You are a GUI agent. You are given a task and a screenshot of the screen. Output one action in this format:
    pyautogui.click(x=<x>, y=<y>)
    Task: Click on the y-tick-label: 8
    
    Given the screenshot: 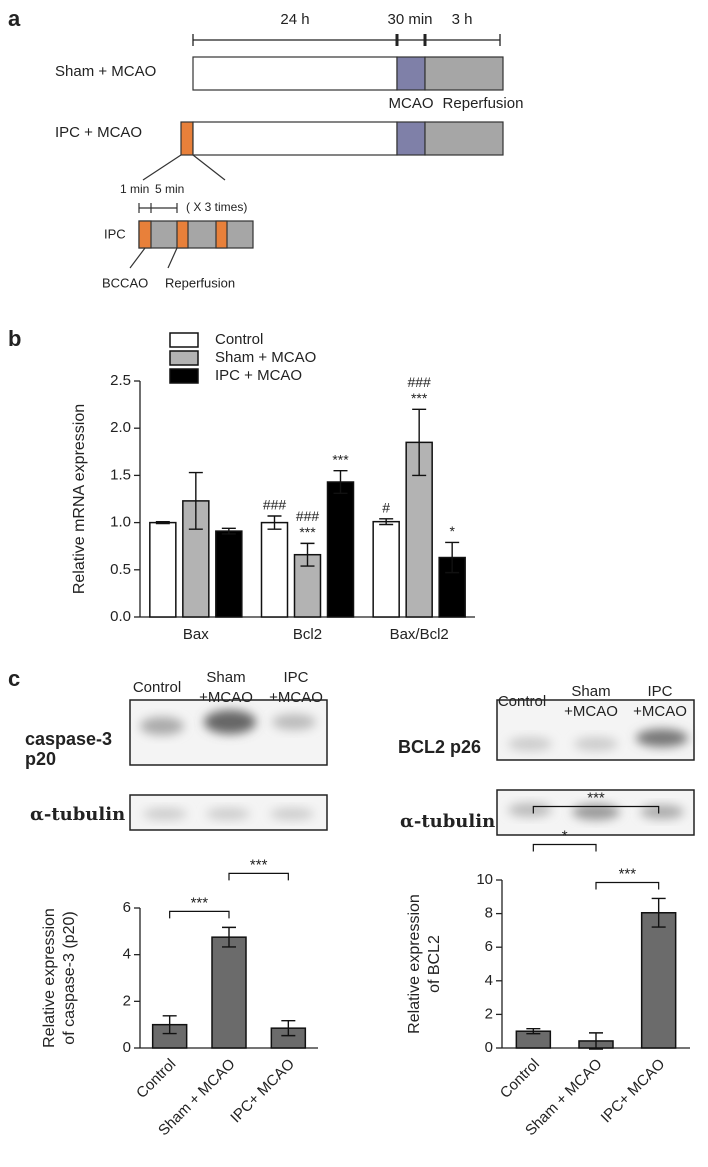 What is the action you would take?
    pyautogui.click(x=489, y=913)
    